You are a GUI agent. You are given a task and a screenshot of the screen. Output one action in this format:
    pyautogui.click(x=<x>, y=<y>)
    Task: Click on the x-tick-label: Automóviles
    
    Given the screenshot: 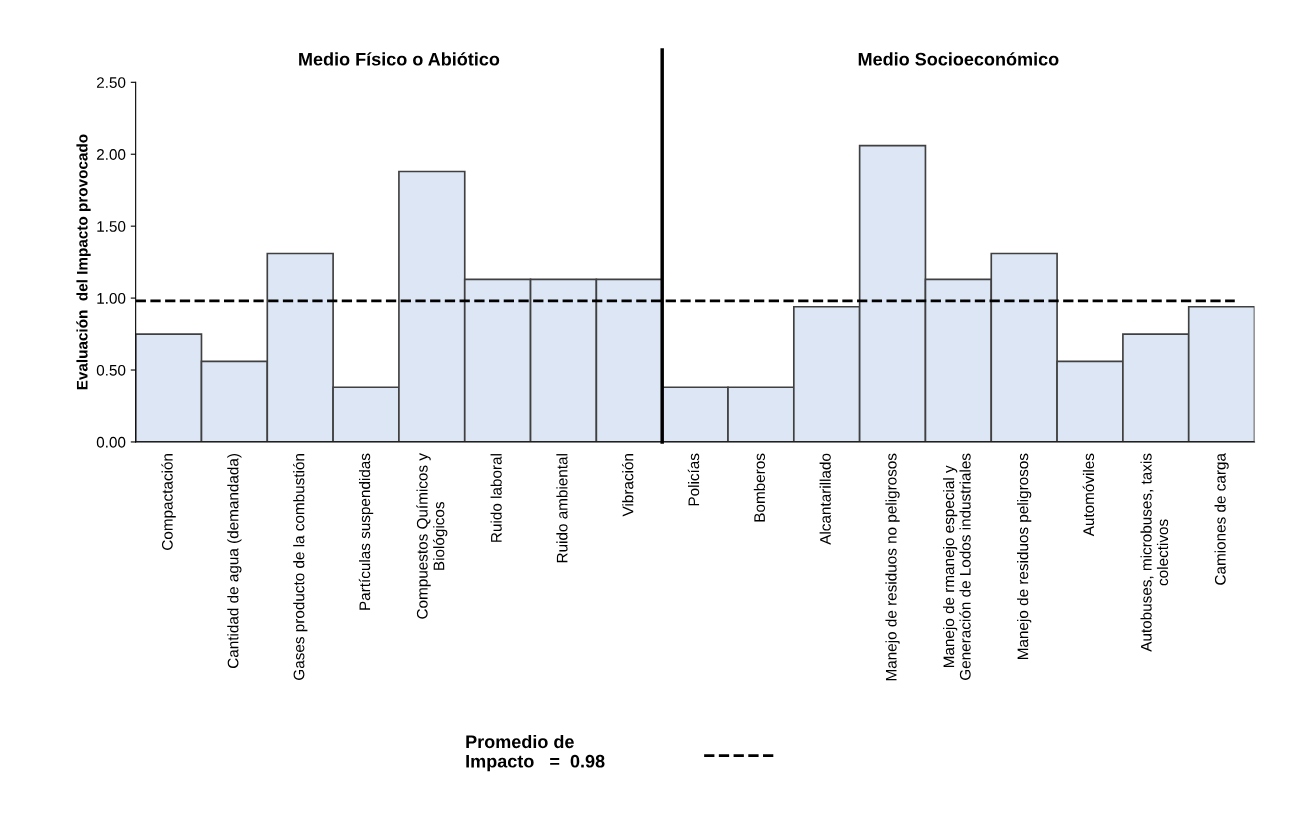 What is the action you would take?
    pyautogui.click(x=1088, y=495)
    